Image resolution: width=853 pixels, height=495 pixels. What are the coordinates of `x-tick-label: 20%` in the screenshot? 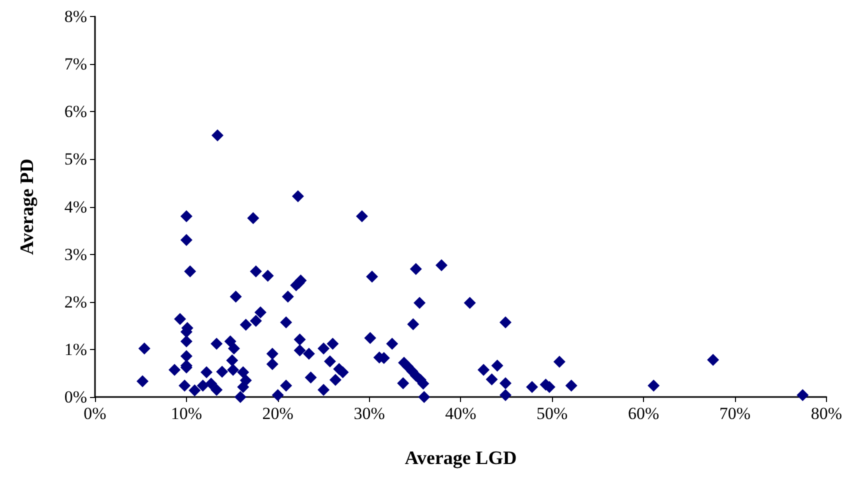 It's located at (278, 413).